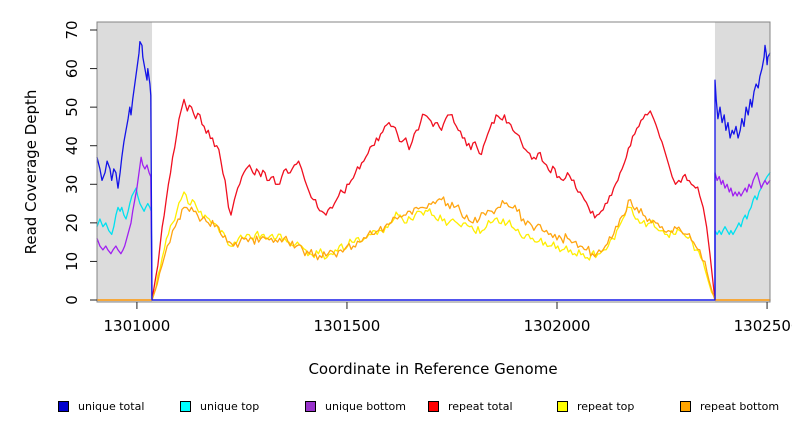  I want to click on legend-item-unique-top: unique top, so click(219, 406).